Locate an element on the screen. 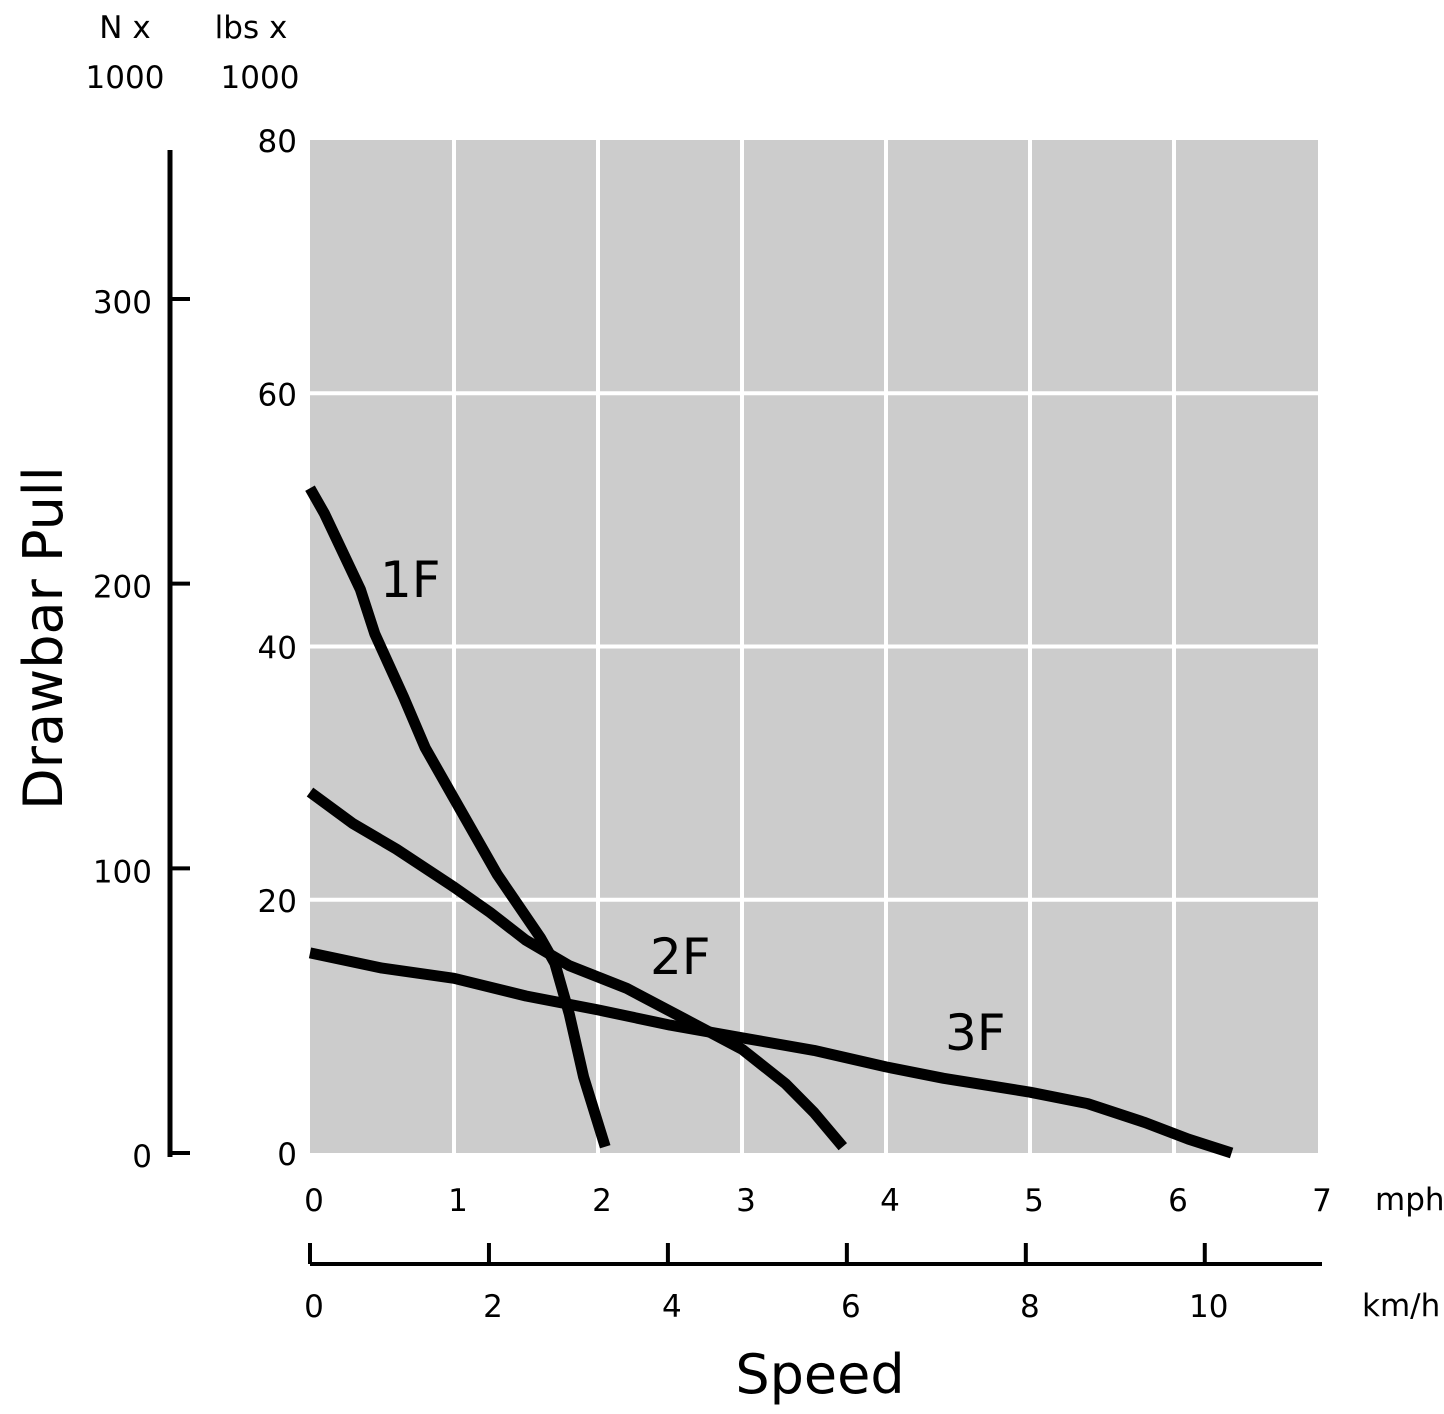 Image resolution: width=1444 pixels, height=1414 pixels. y-unit-N-line1: N x is located at coordinates (124, 28).